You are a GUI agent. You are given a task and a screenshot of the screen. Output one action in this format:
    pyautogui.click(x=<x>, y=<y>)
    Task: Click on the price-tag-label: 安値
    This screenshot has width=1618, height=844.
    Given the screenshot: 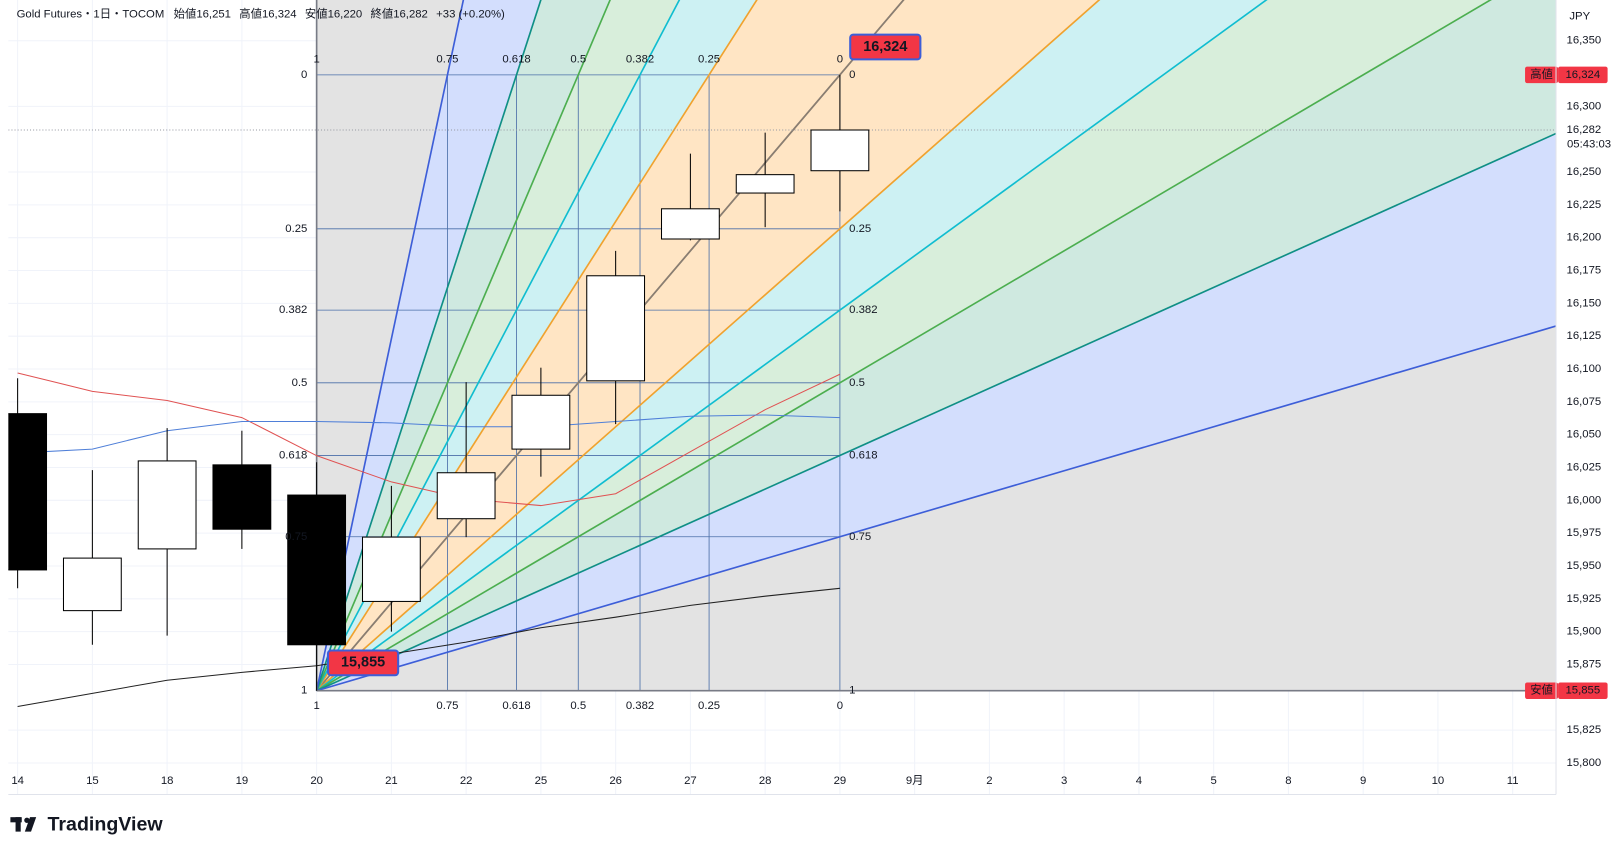 What is the action you would take?
    pyautogui.click(x=1541, y=690)
    